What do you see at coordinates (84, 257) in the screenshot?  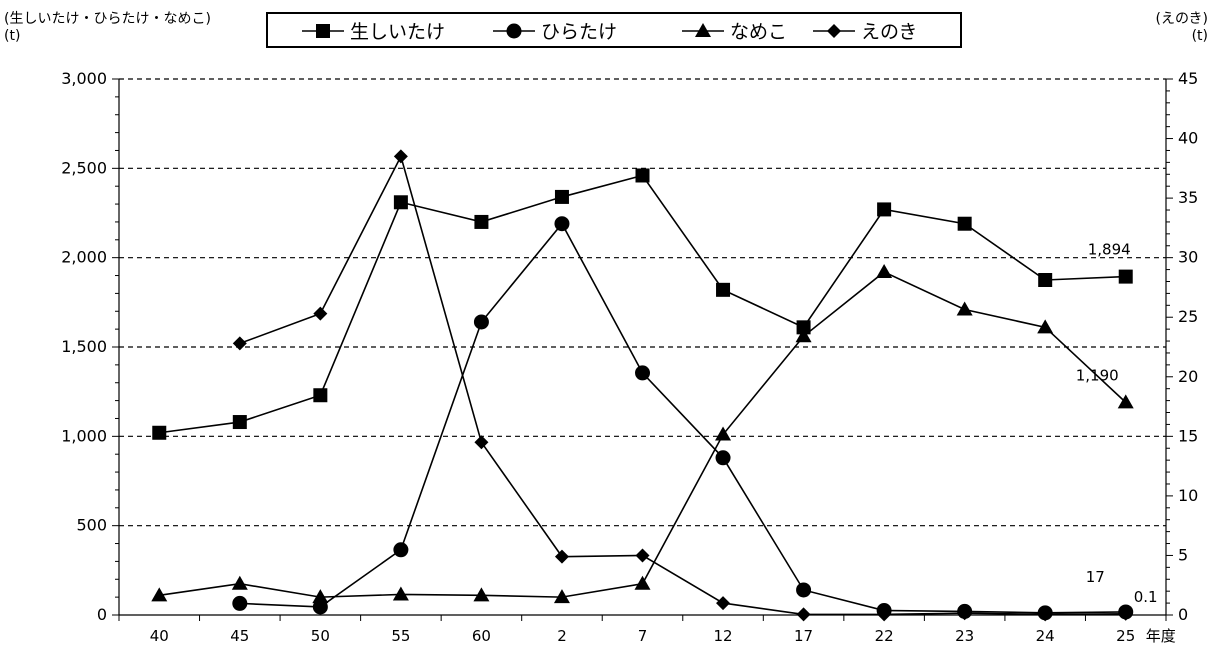 I see `left-tick-label: 2,000` at bounding box center [84, 257].